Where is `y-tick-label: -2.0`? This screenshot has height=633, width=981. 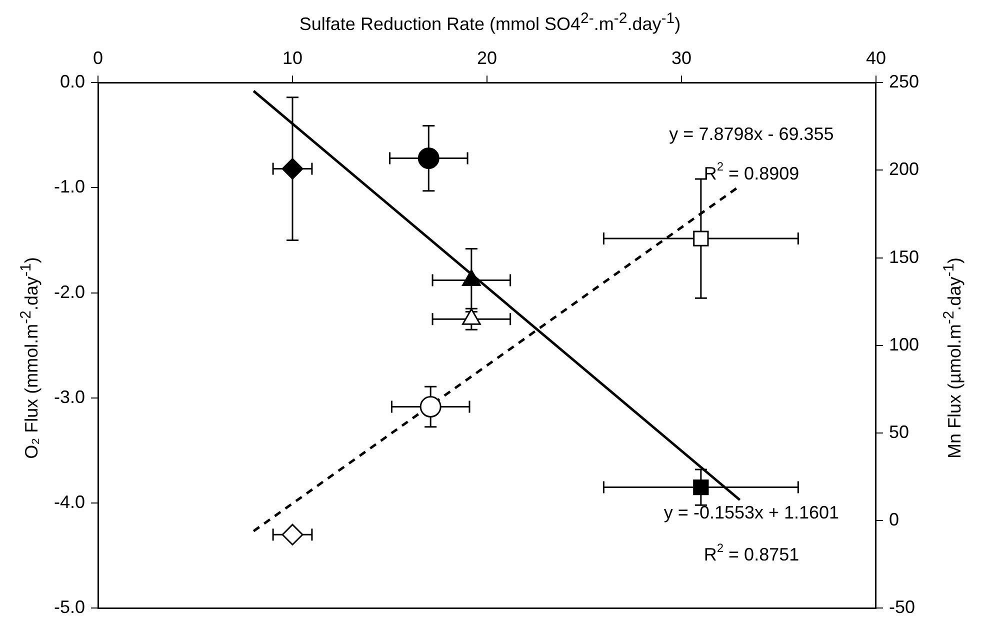 y-tick-label: -2.0 is located at coordinates (70, 292).